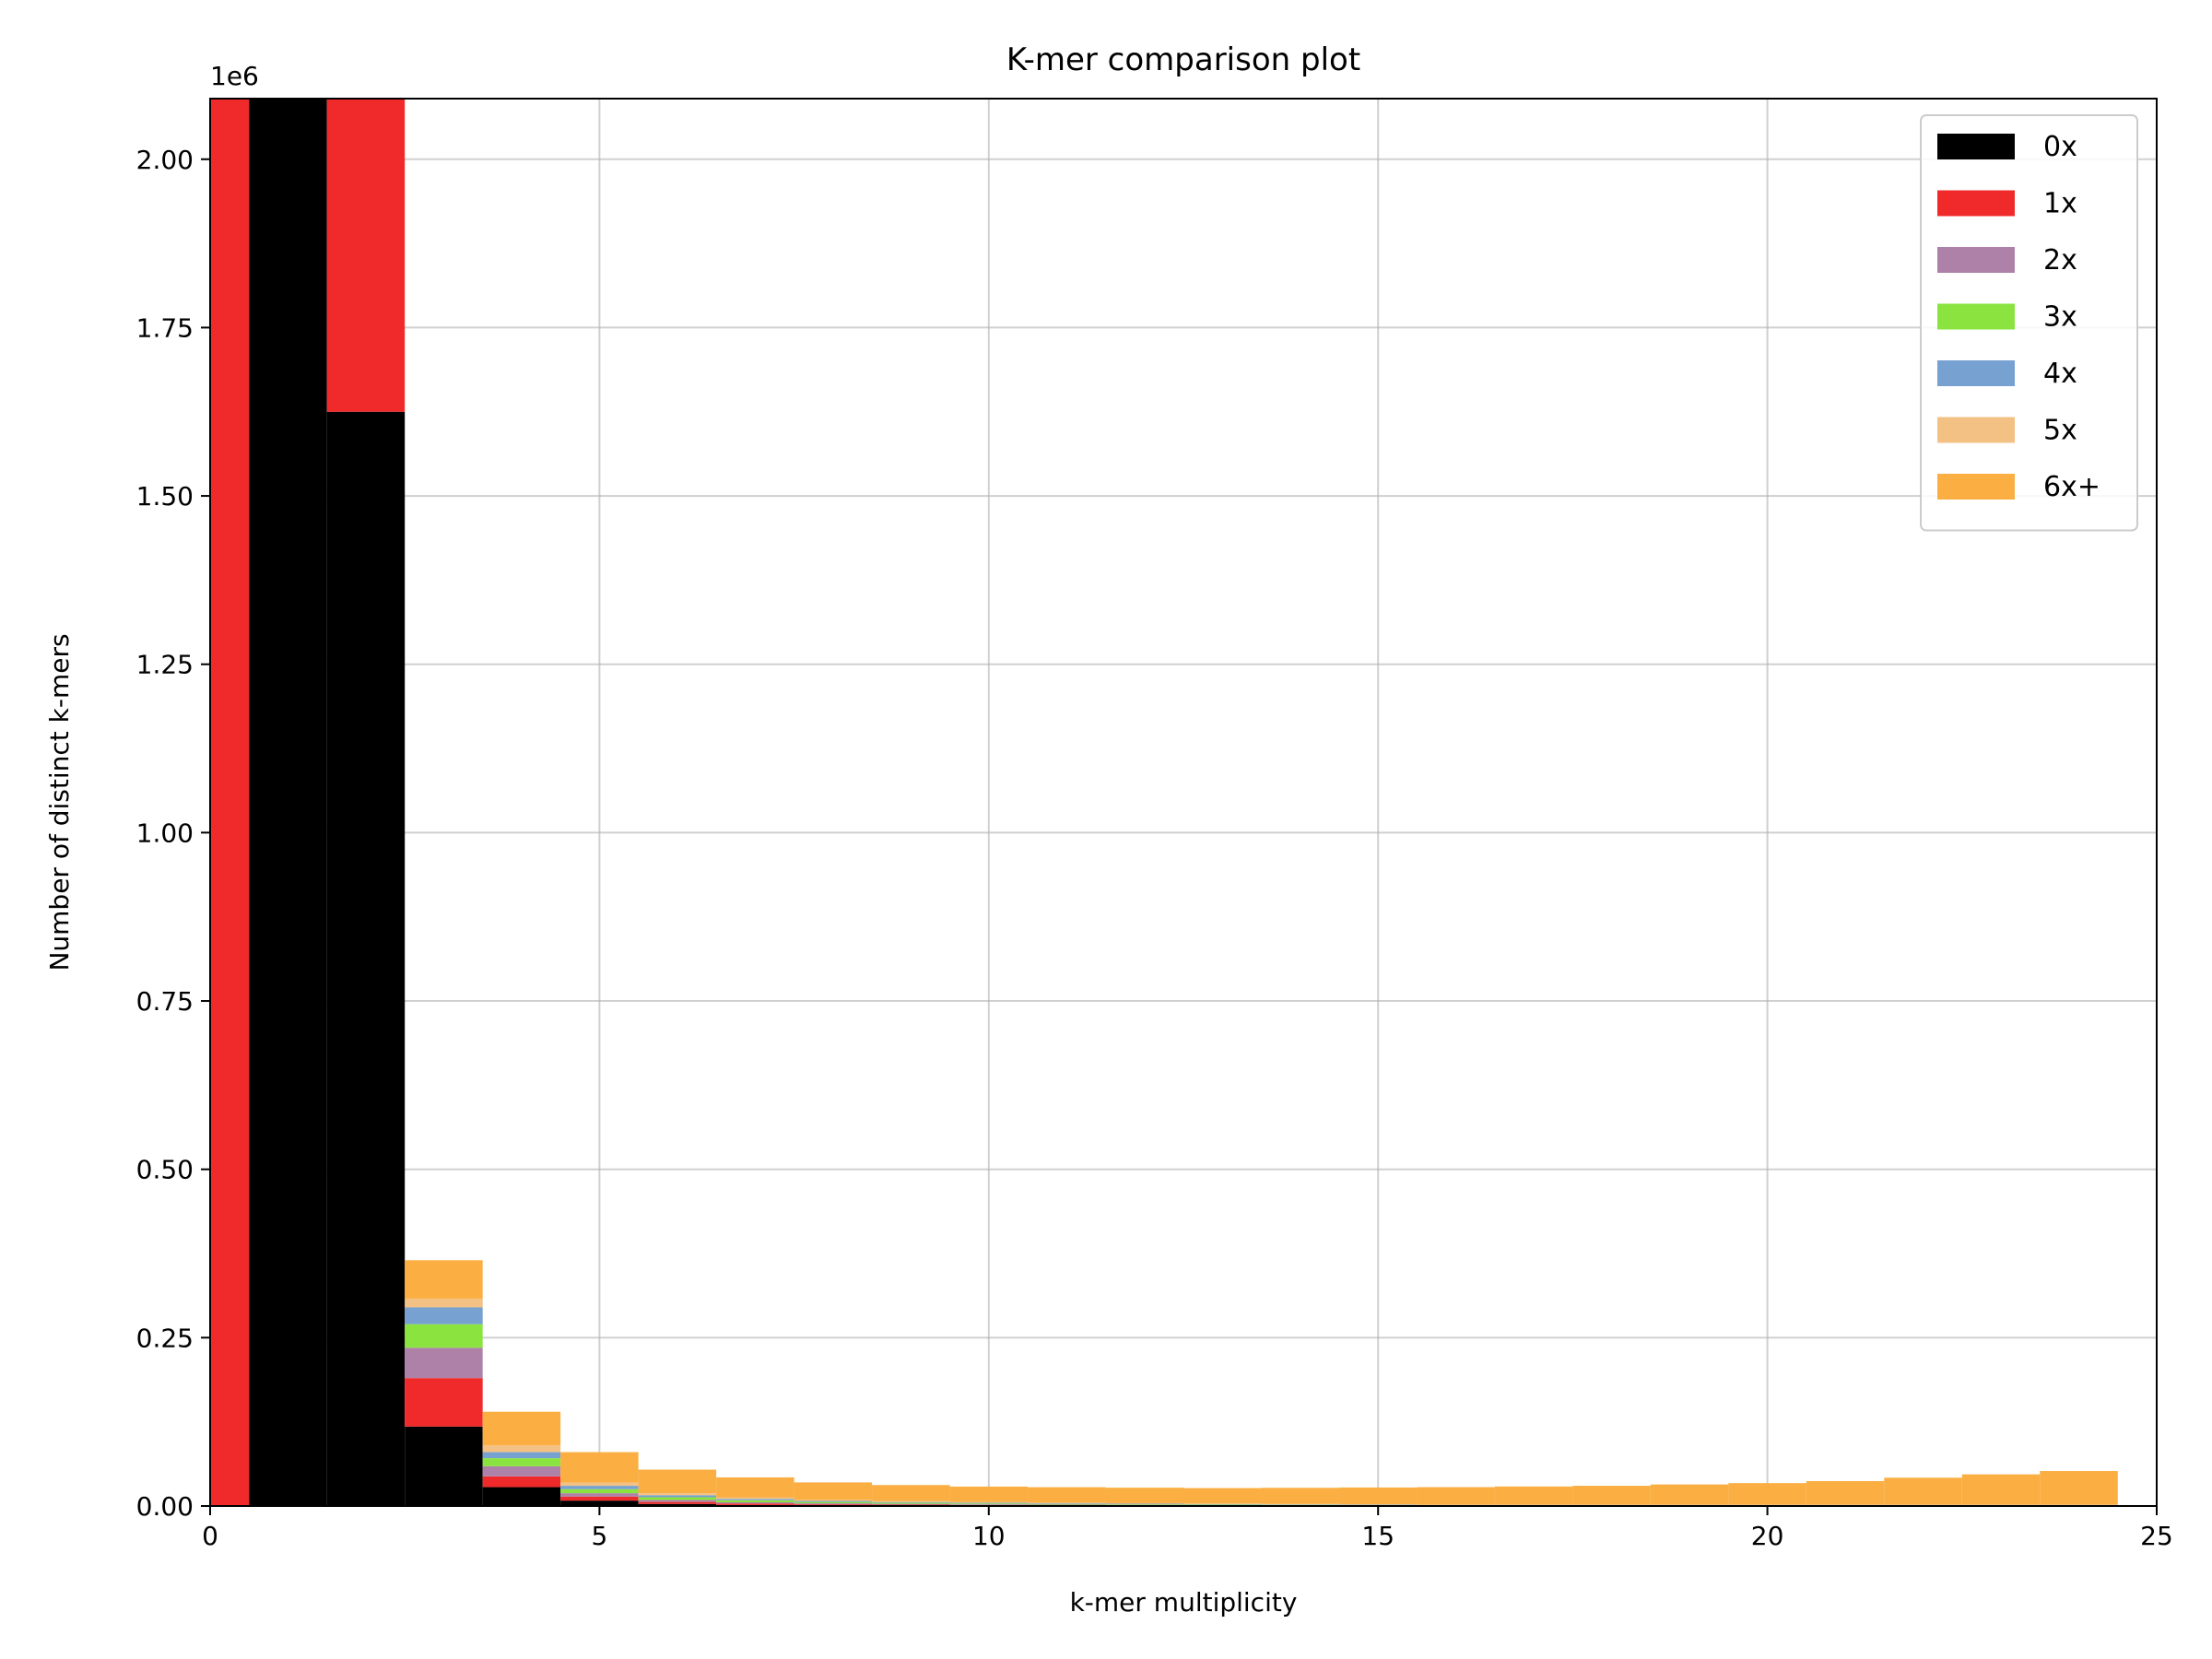  Describe the element at coordinates (2060, 317) in the screenshot. I see `legend-label: 3x` at that location.